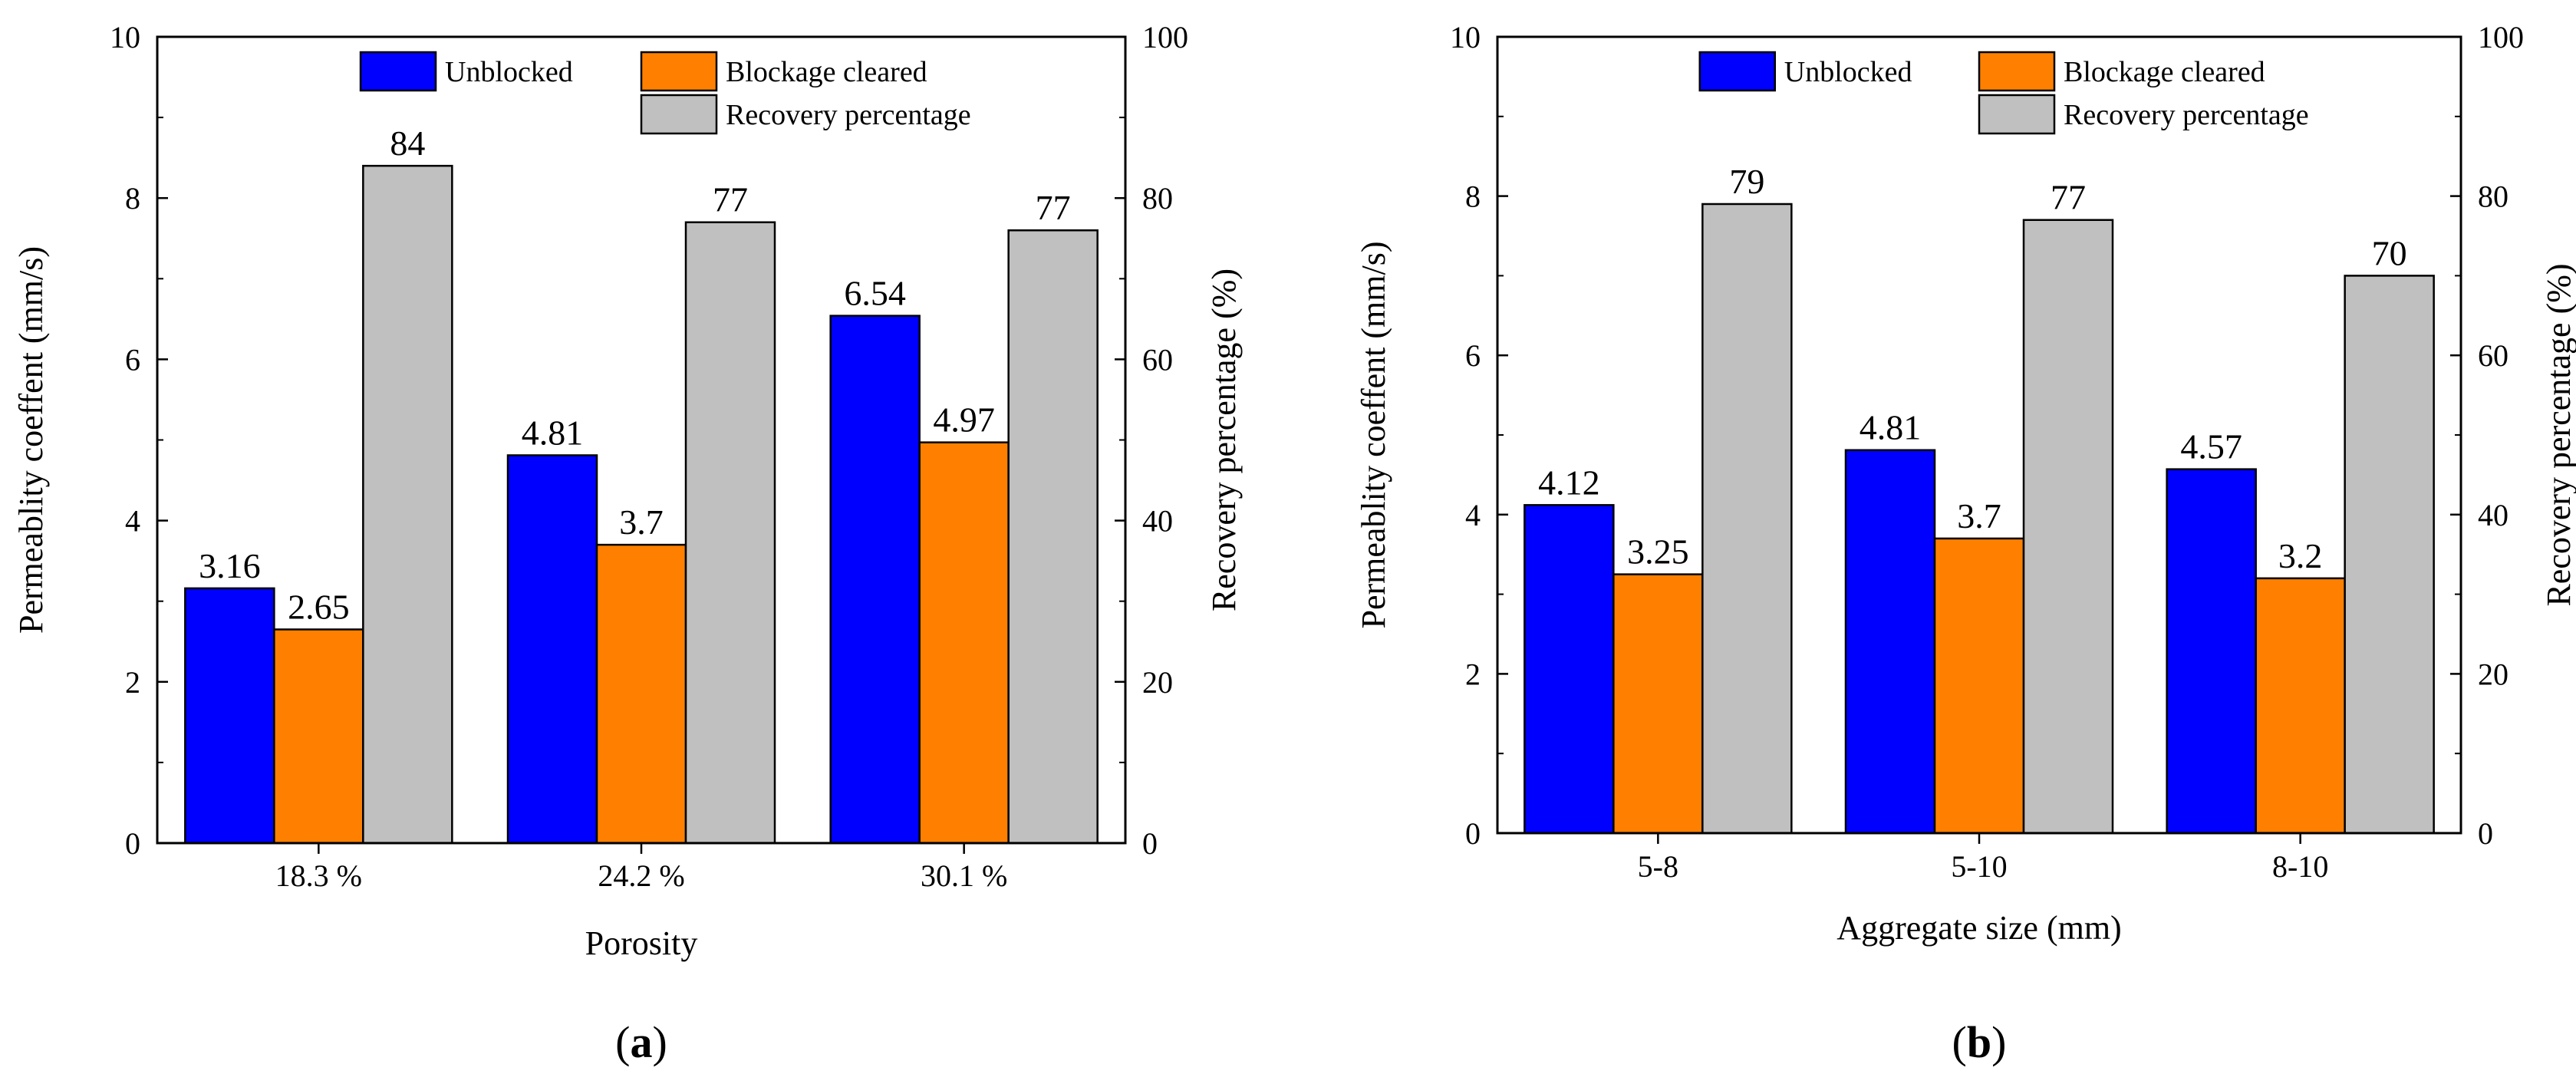 The image size is (2576, 1074). Describe the element at coordinates (318, 875) in the screenshot. I see `x-tick-label: 18.3 %` at that location.